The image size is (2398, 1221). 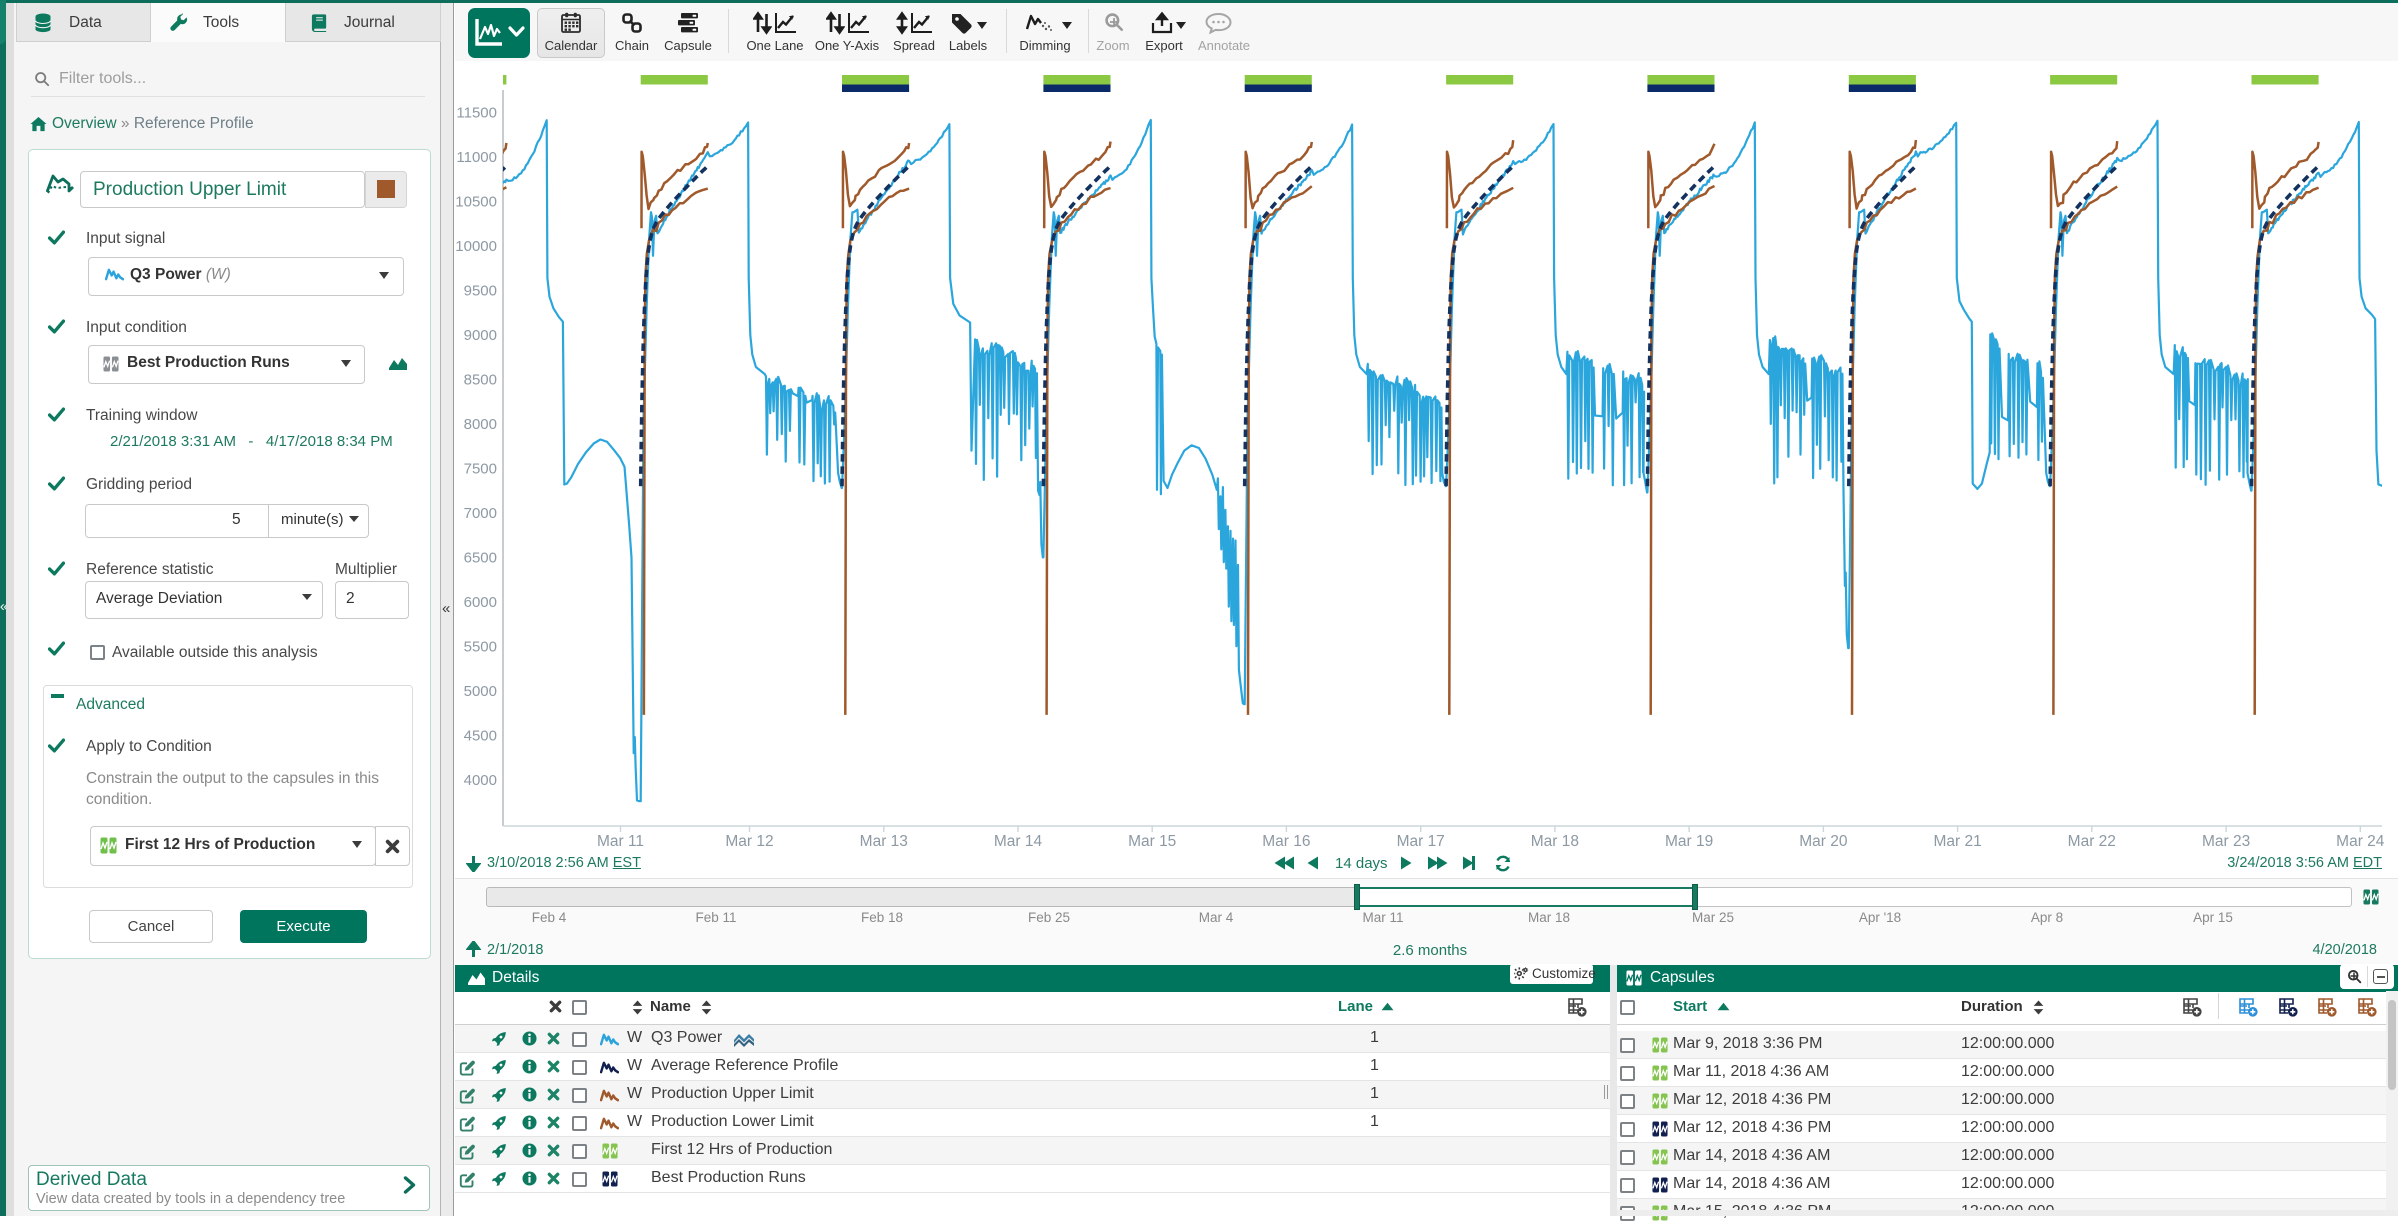 What do you see at coordinates (476, 157) in the screenshot?
I see `svg-text: 11000` at bounding box center [476, 157].